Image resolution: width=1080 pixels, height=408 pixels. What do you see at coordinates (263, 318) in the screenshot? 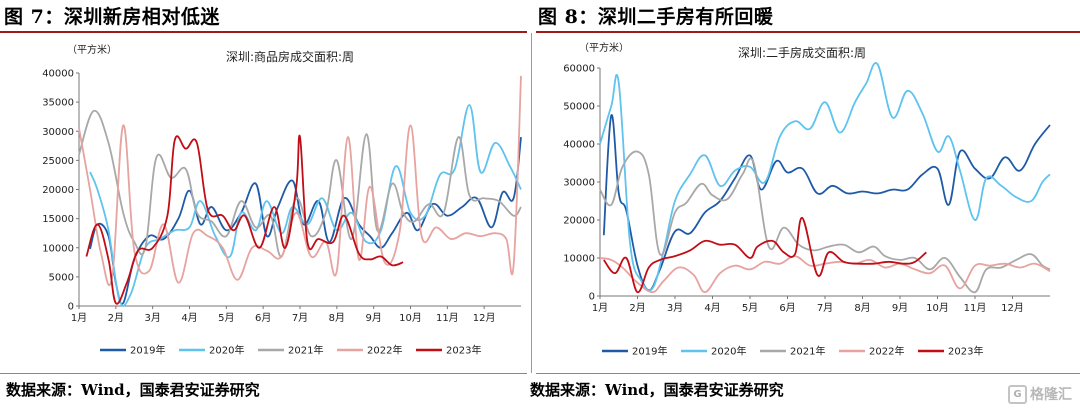
I see `left-x-tick-label: 6月` at bounding box center [263, 318].